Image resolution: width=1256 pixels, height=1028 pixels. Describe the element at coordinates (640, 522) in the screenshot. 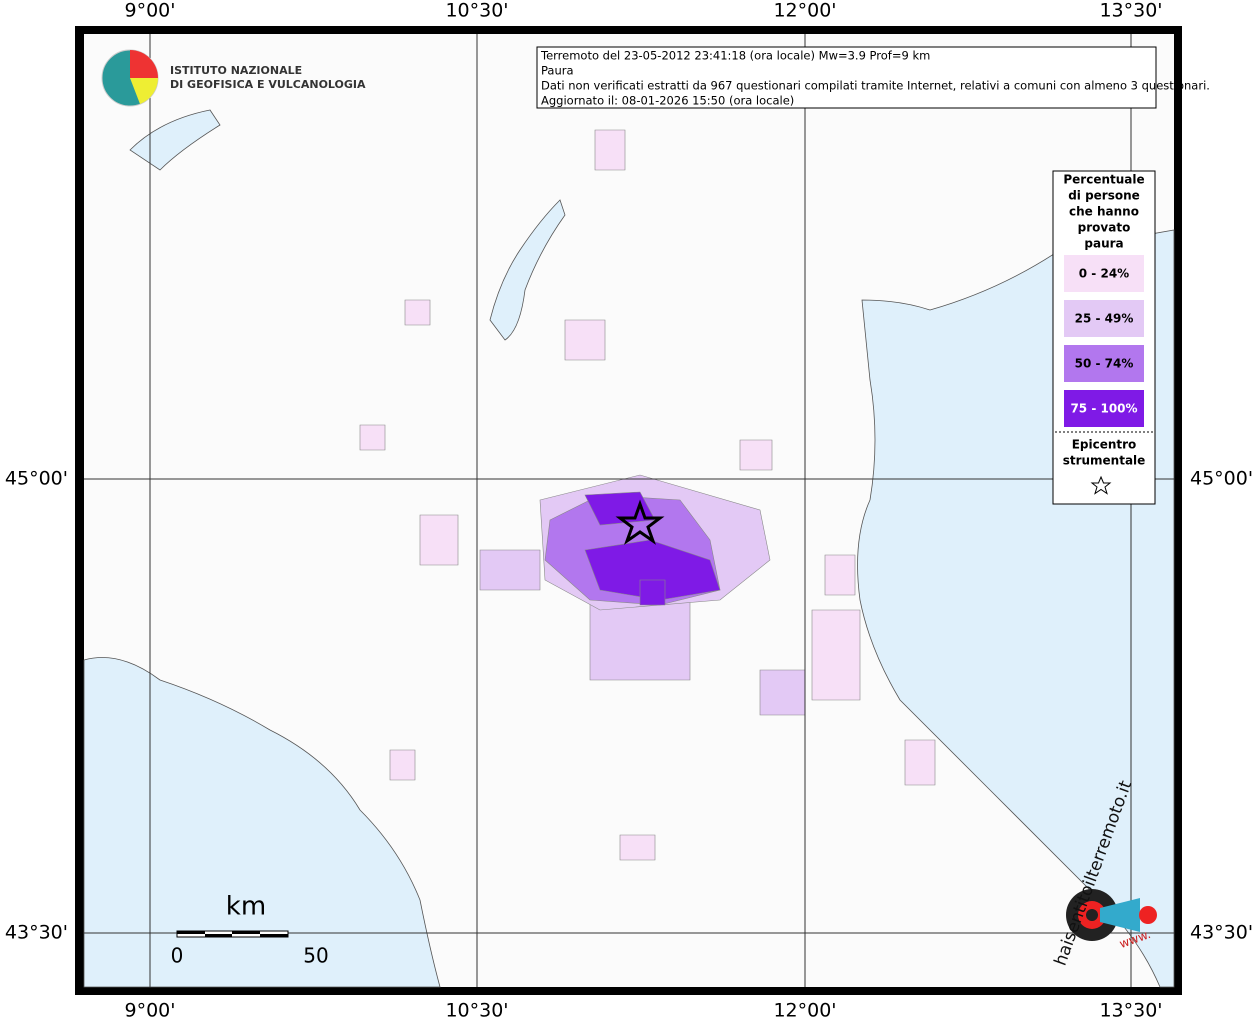

I see `epicenter-star` at that location.